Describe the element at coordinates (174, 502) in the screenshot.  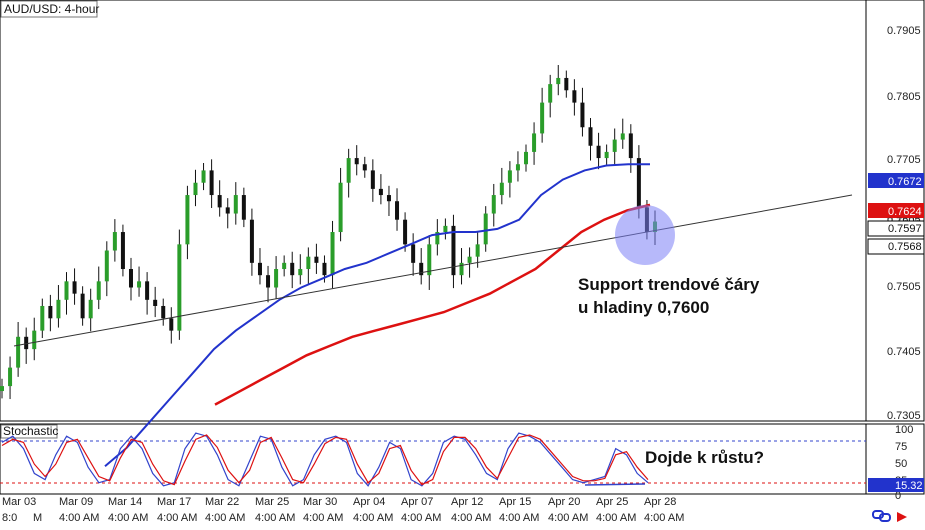
I see `x-date: Mar 17` at that location.